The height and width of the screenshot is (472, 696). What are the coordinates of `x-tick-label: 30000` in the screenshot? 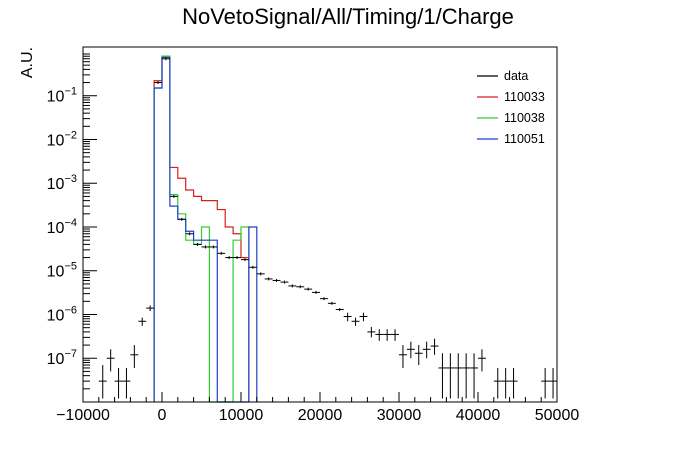 It's located at (399, 415).